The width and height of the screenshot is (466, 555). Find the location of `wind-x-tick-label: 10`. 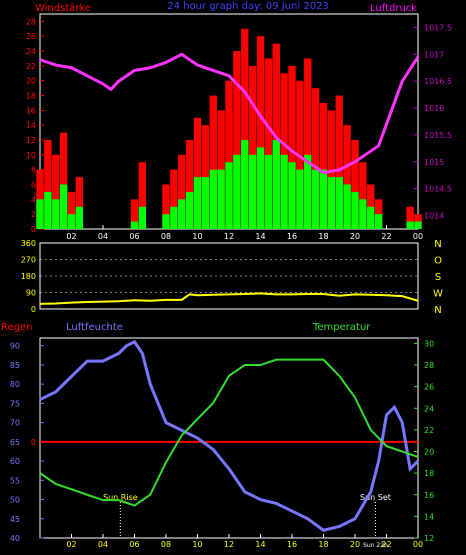

wind-x-tick-label: 10 is located at coordinates (197, 236).